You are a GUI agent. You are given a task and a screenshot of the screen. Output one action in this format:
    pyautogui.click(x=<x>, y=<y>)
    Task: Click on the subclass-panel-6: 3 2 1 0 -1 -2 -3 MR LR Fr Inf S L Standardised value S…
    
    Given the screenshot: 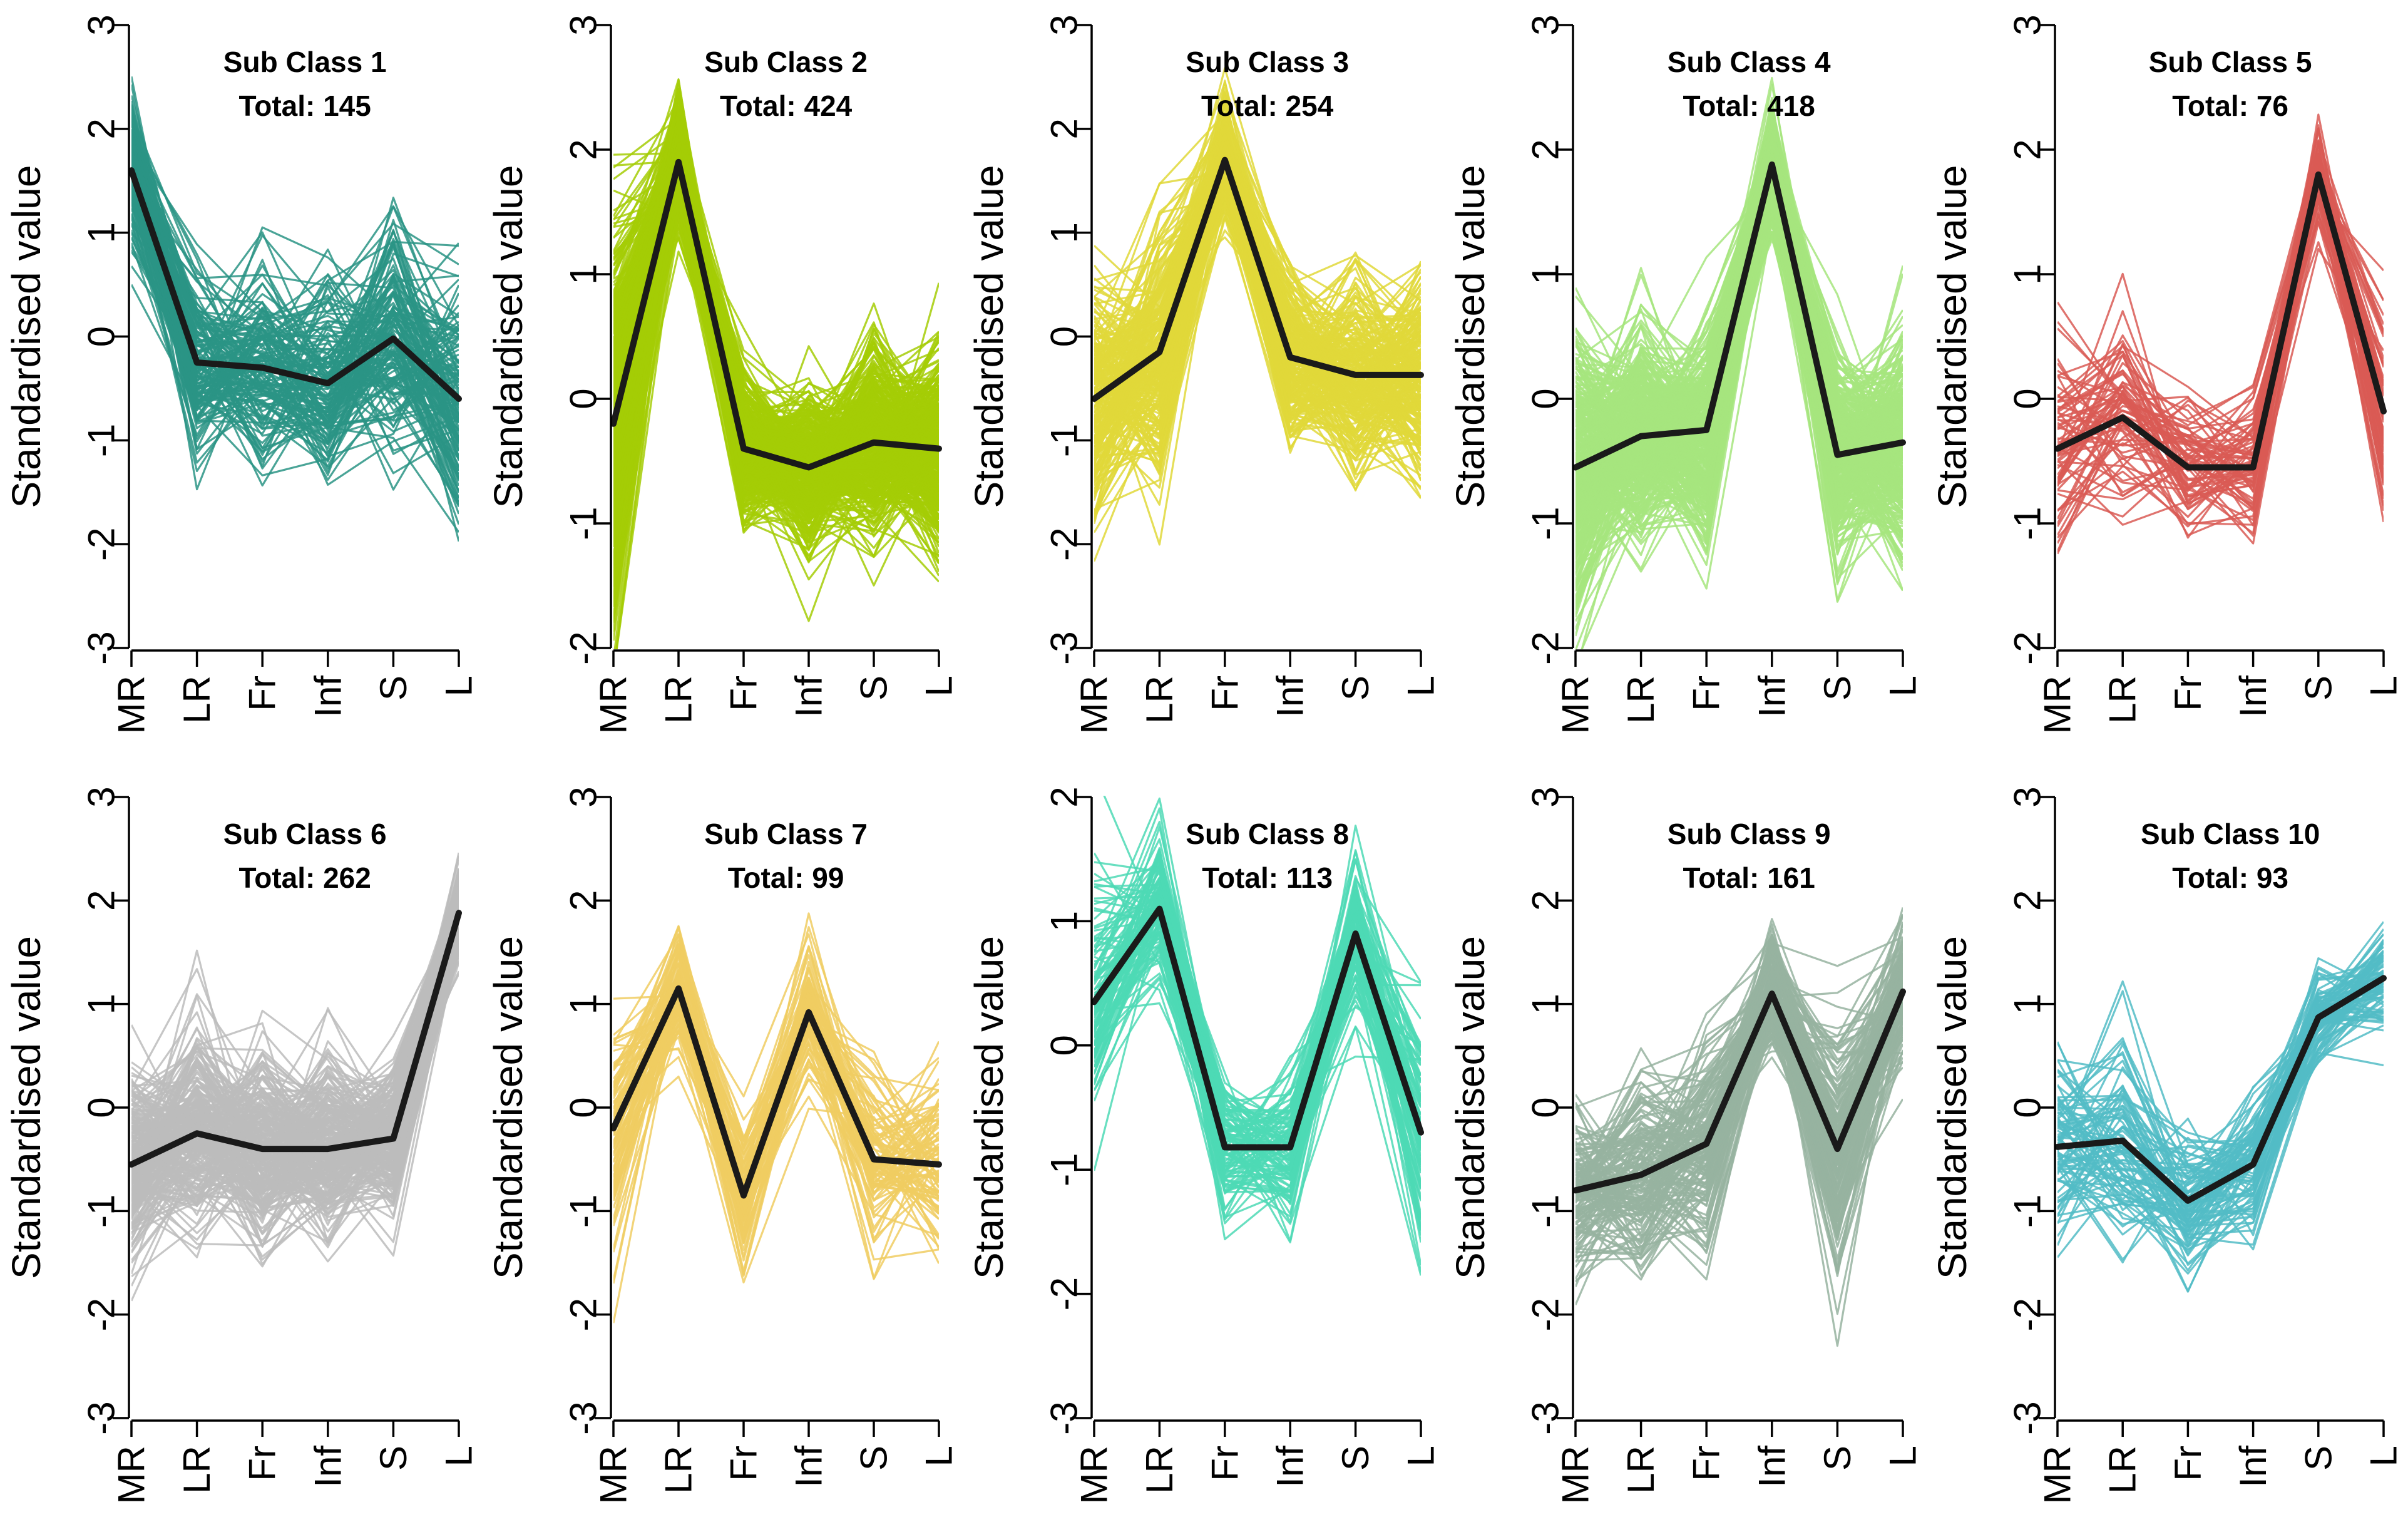 What is the action you would take?
    pyautogui.click(x=242, y=1145)
    